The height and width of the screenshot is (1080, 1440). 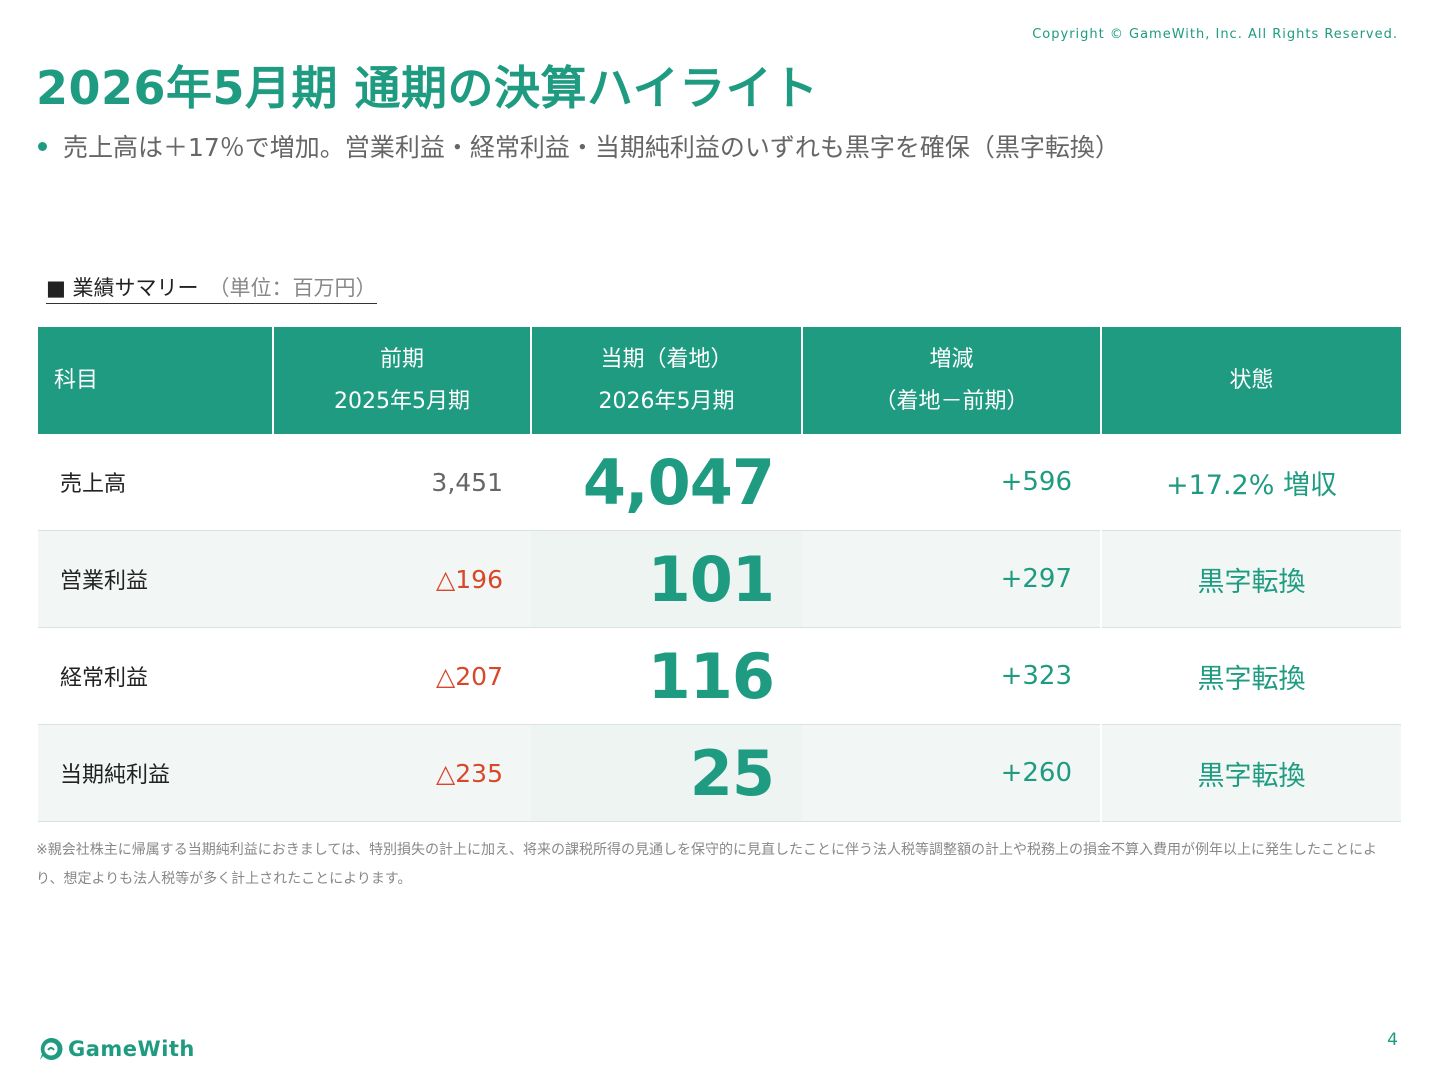 I want to click on table-row: 当期純利益 △235 25 +260 黒字転換, so click(x=719, y=773).